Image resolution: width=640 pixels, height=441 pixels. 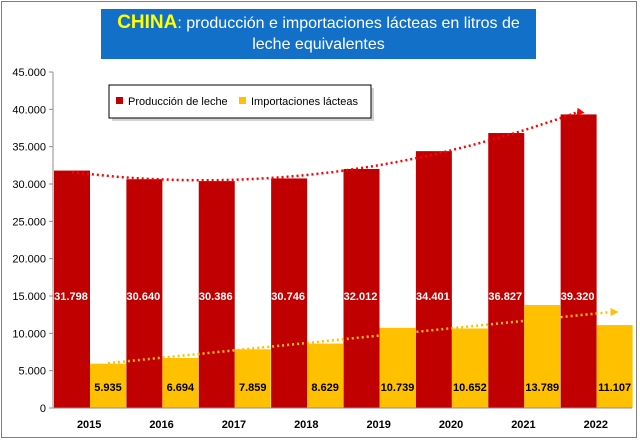 What do you see at coordinates (523, 425) in the screenshot?
I see `x-tick-label: 2021` at bounding box center [523, 425].